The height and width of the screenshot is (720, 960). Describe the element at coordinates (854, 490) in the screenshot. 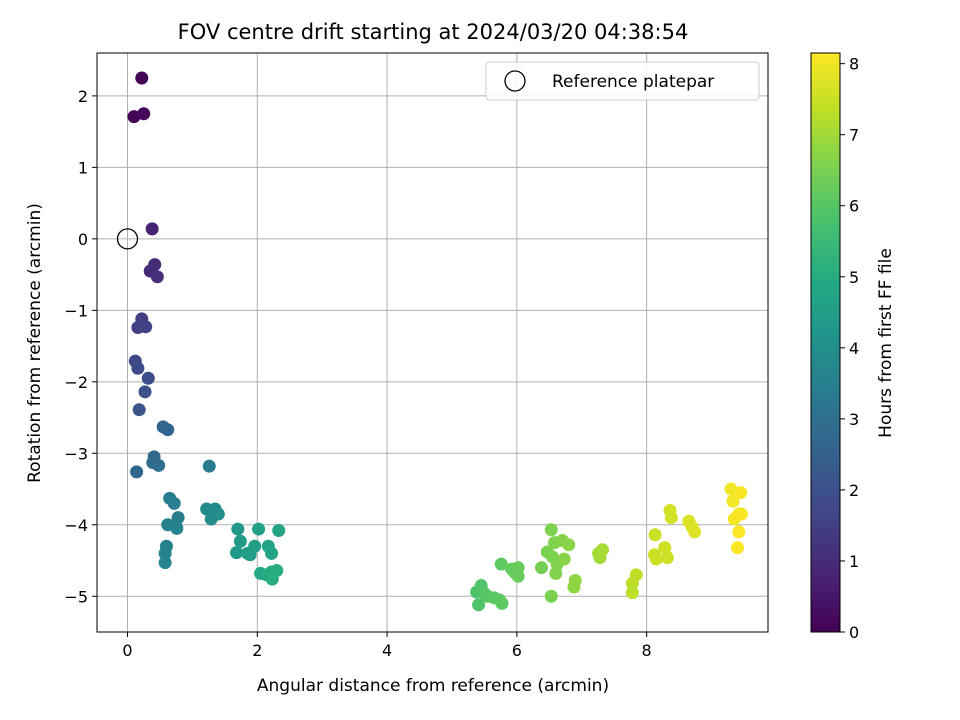

I see `colorbar-tick-label: 2` at that location.